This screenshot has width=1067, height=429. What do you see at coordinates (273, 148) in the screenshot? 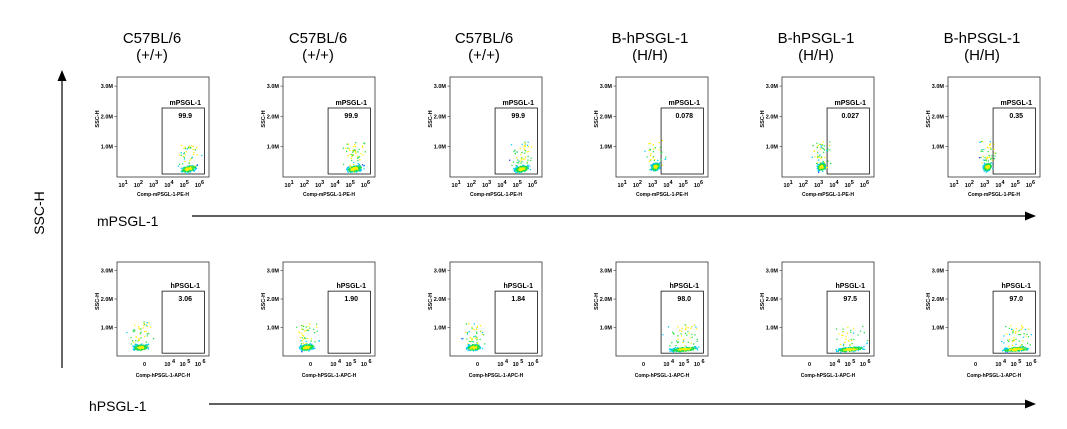
I see `y-tick-label: 1.0M` at bounding box center [273, 148].